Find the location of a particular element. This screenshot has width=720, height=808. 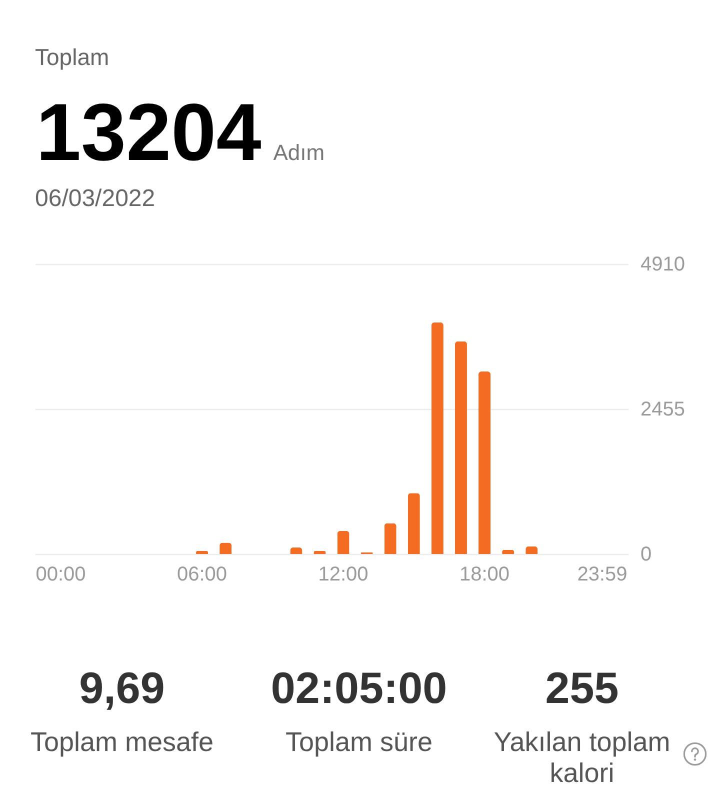

x-tick-label: 18:00 is located at coordinates (484, 575).